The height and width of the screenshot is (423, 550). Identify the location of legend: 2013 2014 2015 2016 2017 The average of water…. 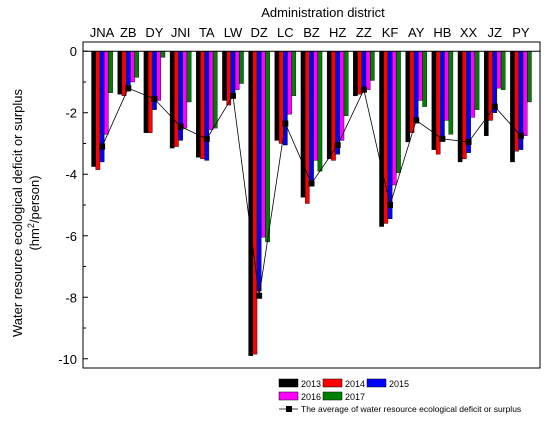
(399, 396).